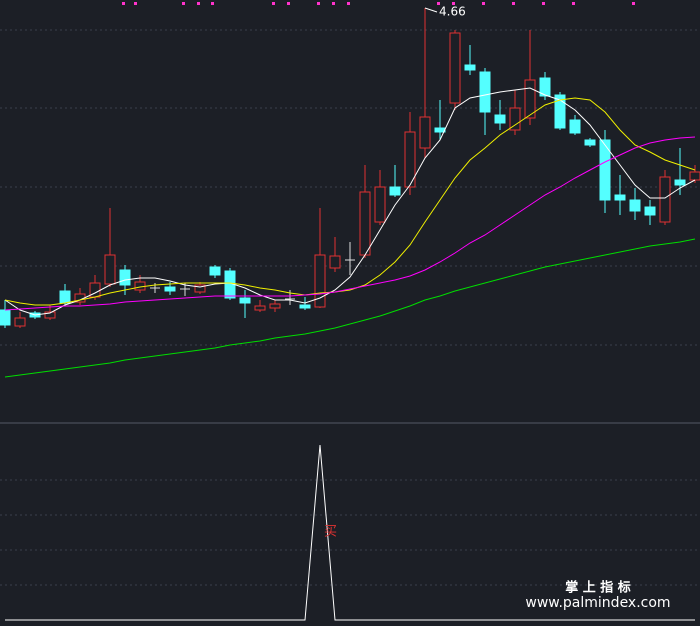 This screenshot has width=700, height=626. Describe the element at coordinates (598, 588) in the screenshot. I see `watermark-title: 掌 上 指 标` at that location.